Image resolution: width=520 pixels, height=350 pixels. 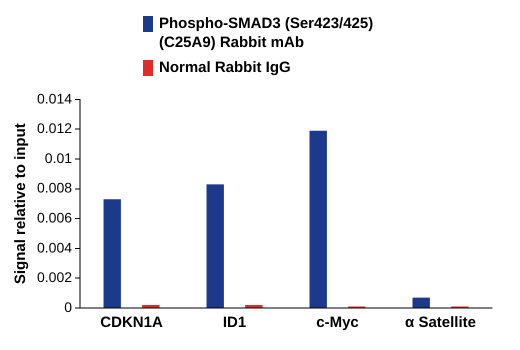 I want to click on y-tick-label: 0.014, so click(x=54, y=98).